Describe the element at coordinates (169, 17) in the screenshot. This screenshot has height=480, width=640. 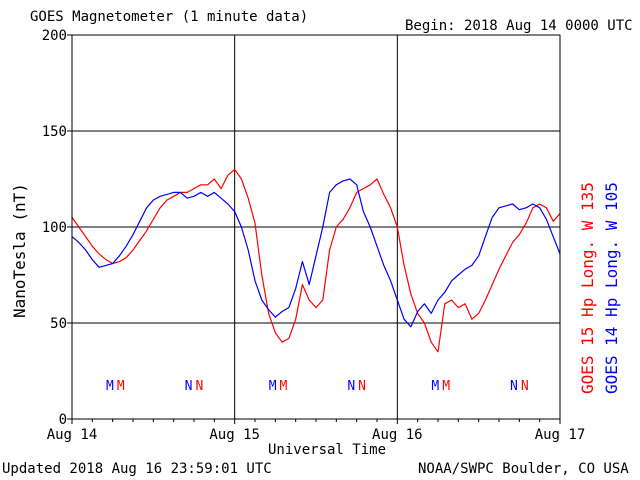
I see `chart-title: GOES Magnetometer (1 minute data)` at that location.